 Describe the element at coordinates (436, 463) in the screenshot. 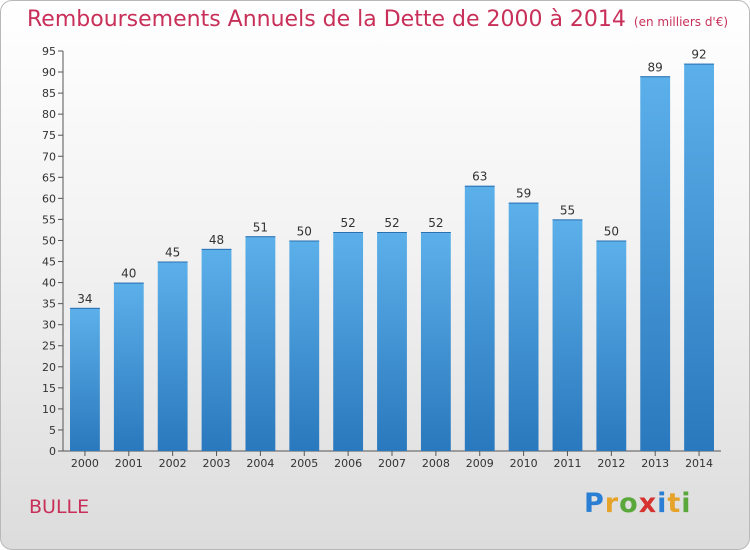

I see `x-tick-label: 2008` at that location.